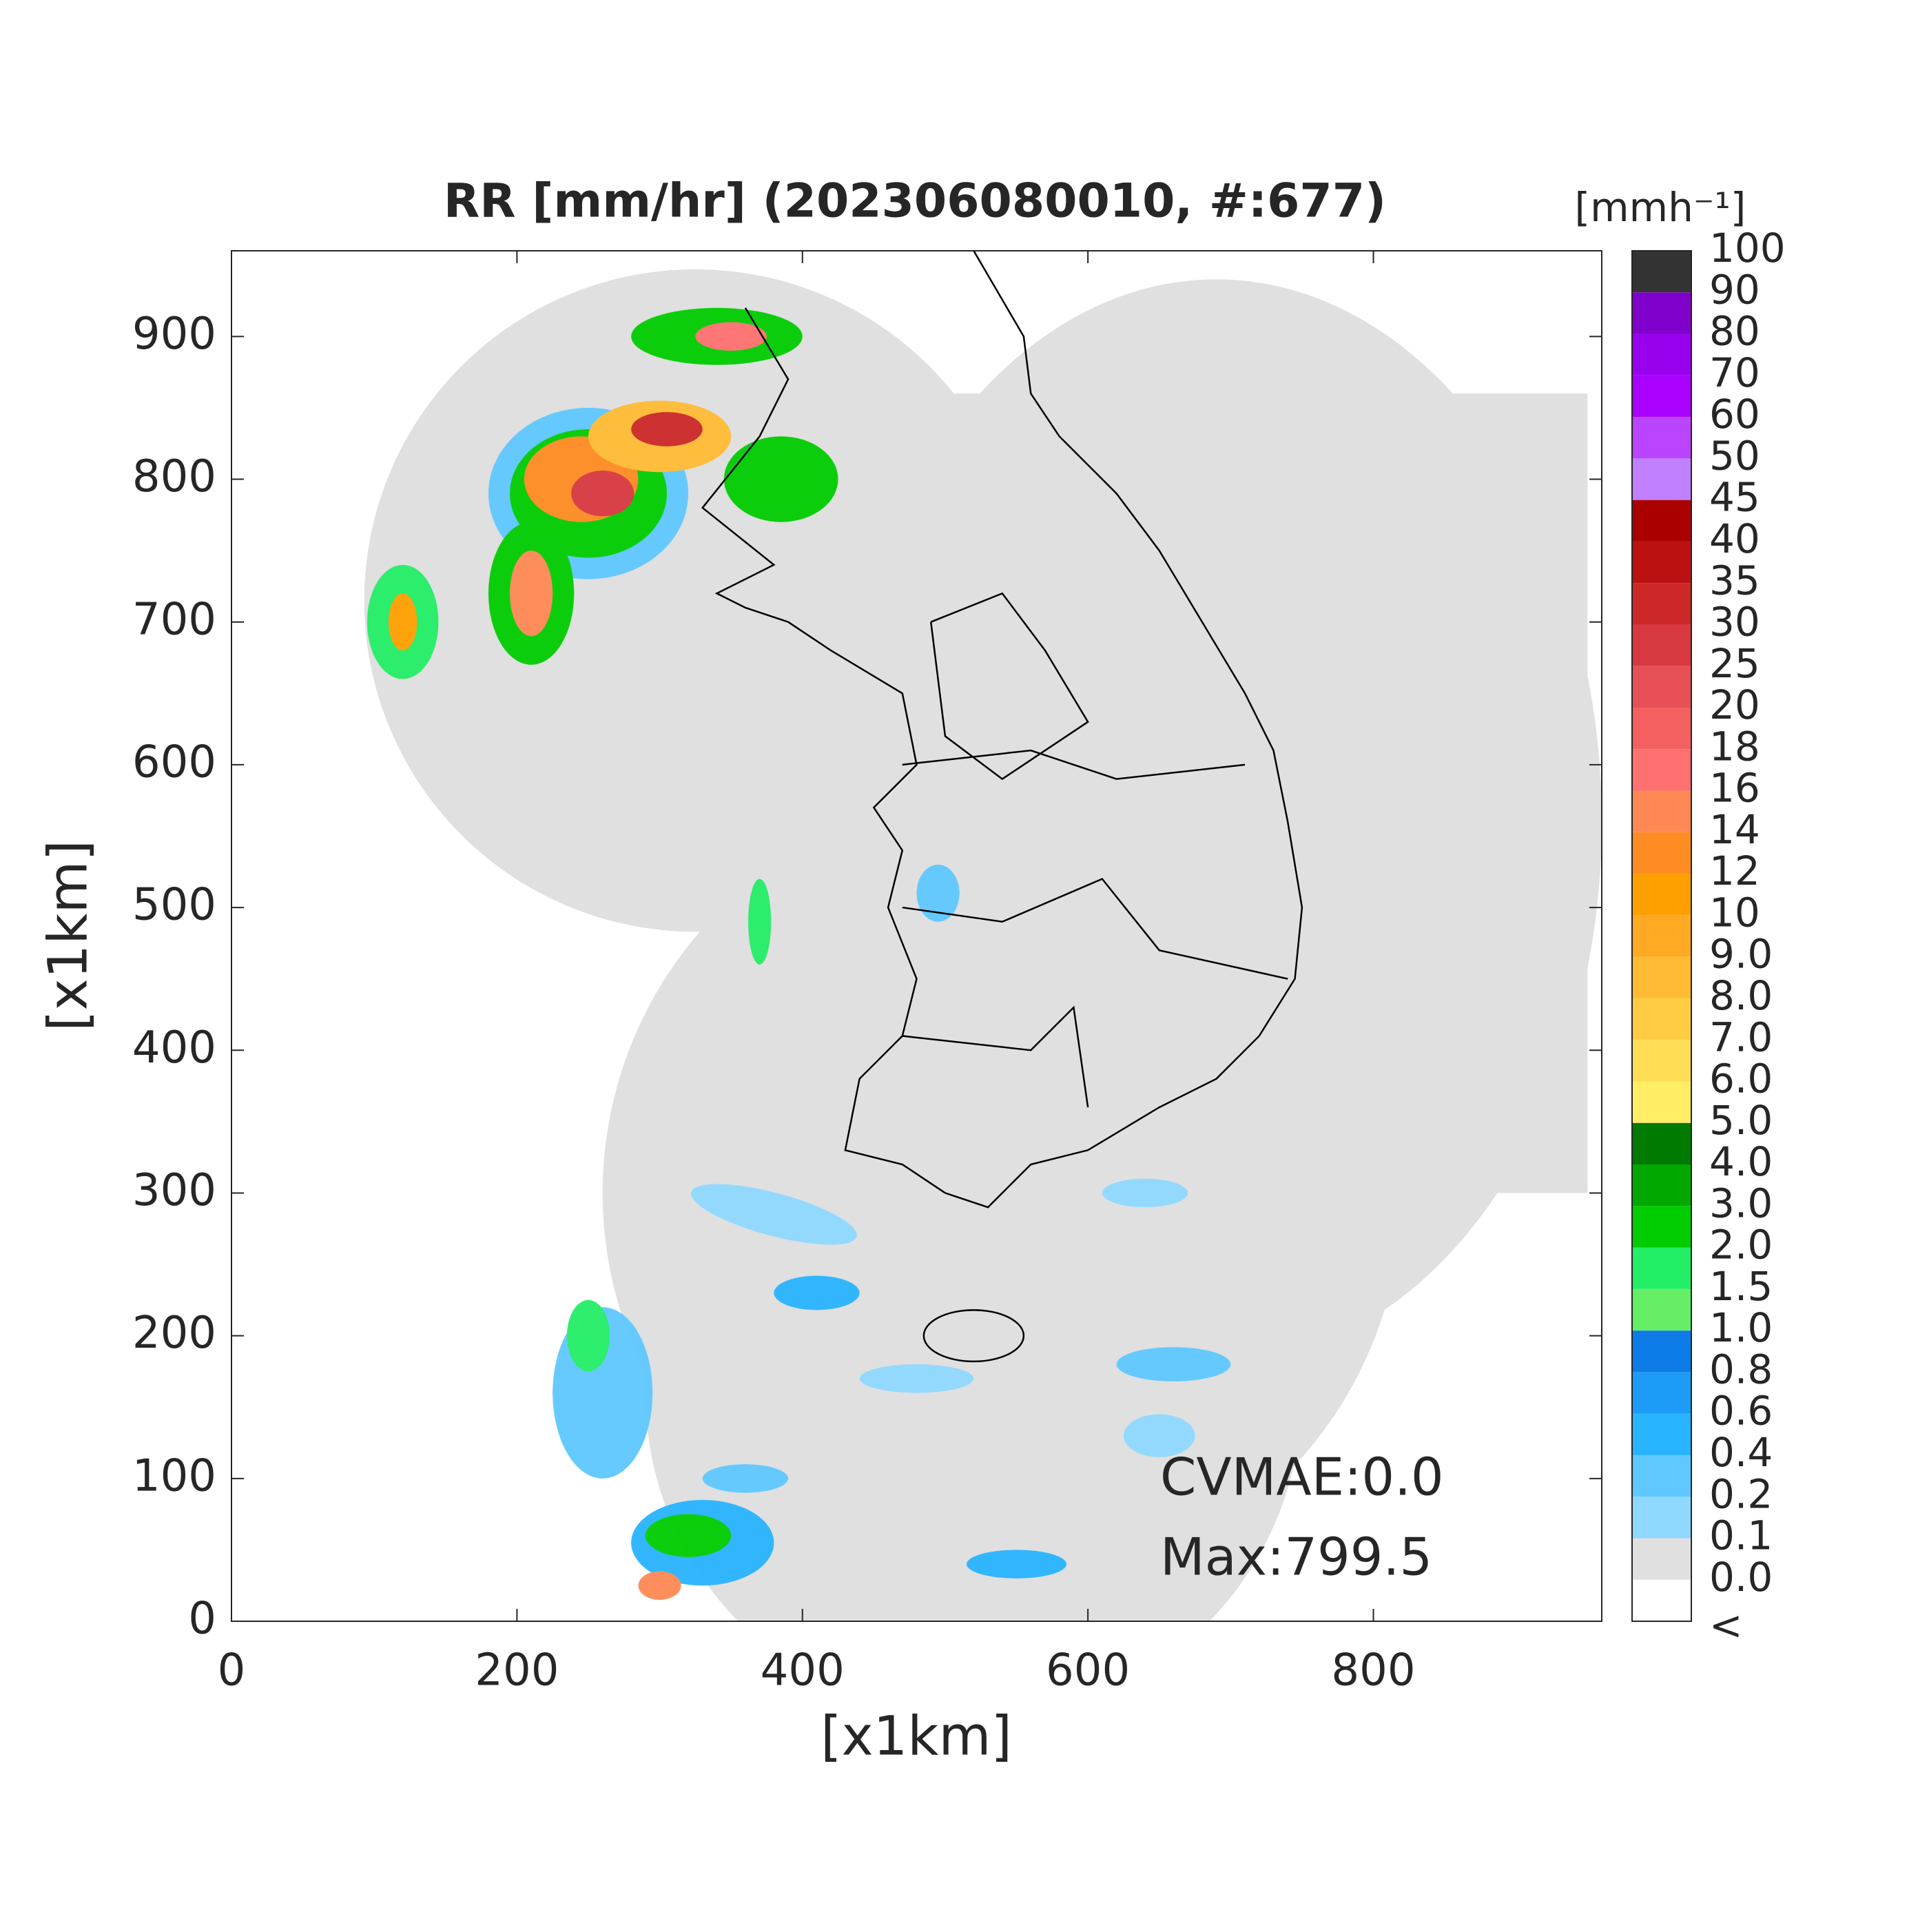 The height and width of the screenshot is (1932, 1929). What do you see at coordinates (174, 476) in the screenshot?
I see `y-tick-label: 800` at bounding box center [174, 476].